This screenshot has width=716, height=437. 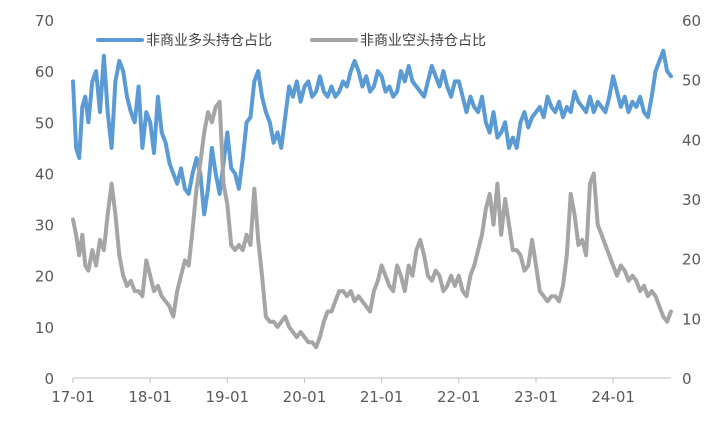 I want to click on x-tick-label: 21-01, so click(x=382, y=397).